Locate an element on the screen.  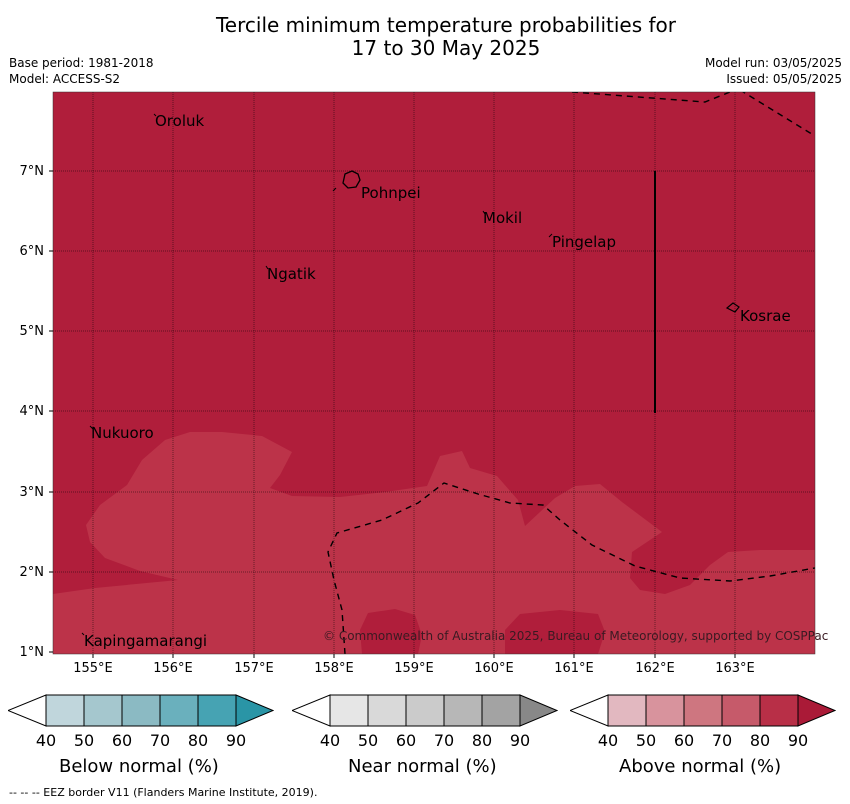
title-line-2: 17 to 30 May 2025 is located at coordinates (446, 48).